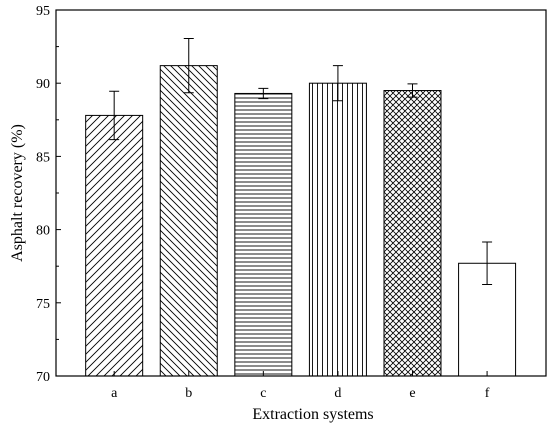 Image resolution: width=550 pixels, height=430 pixels. What do you see at coordinates (43, 231) in the screenshot?
I see `y-tick-label-80: 80` at bounding box center [43, 231].